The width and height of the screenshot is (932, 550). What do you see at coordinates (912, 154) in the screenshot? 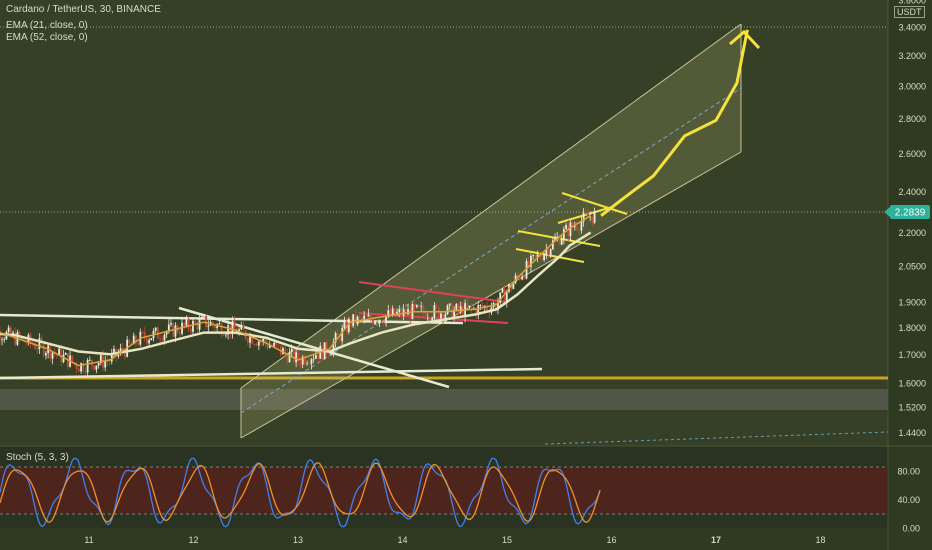
I see `price-tick-label: 2.6000` at bounding box center [912, 154].